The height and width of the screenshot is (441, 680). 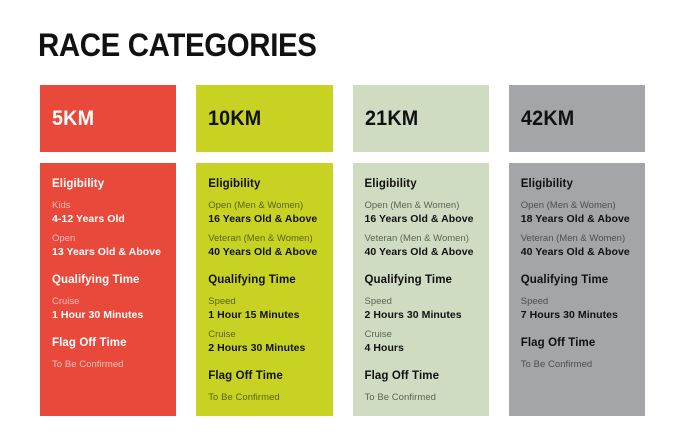 I want to click on info-section: Qualifying Time Speed 7 Hours 30 Minutes, so click(x=577, y=297).